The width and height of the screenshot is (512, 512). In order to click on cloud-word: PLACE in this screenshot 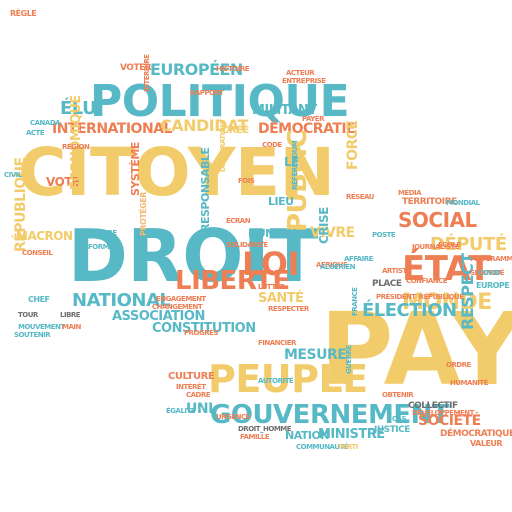, I will do `click(387, 284)`.